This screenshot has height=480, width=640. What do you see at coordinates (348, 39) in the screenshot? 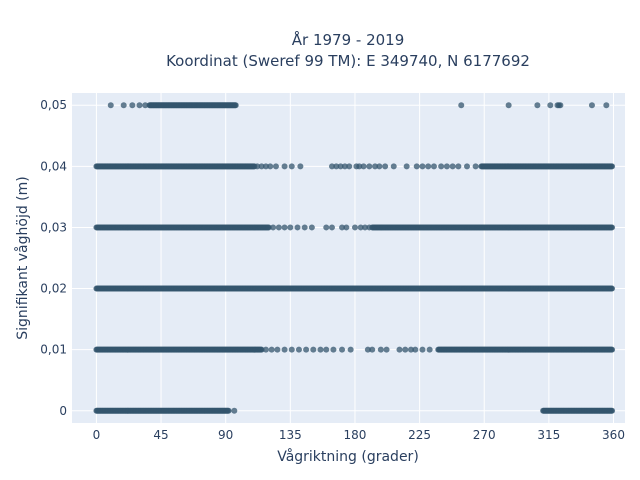
I see `chart-title-line1: År 1979 - 2019` at bounding box center [348, 39].